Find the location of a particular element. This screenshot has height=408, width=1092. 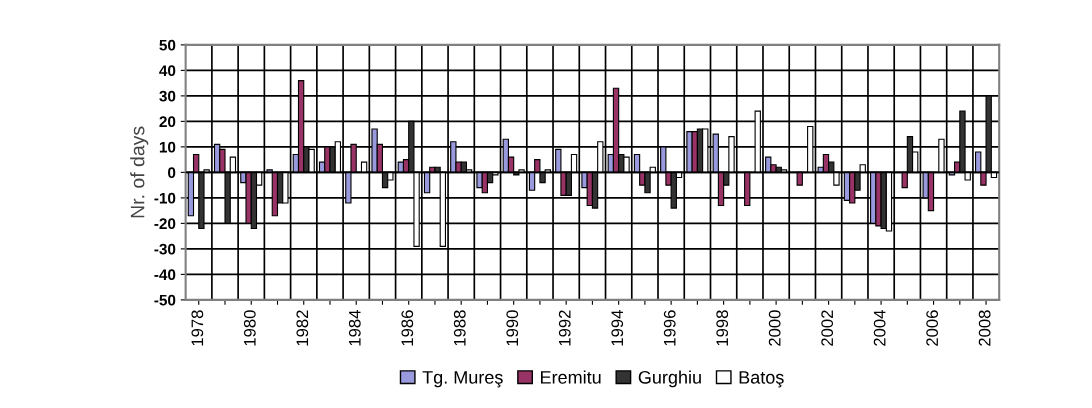

x-tick-label: 2008 is located at coordinates (984, 328).